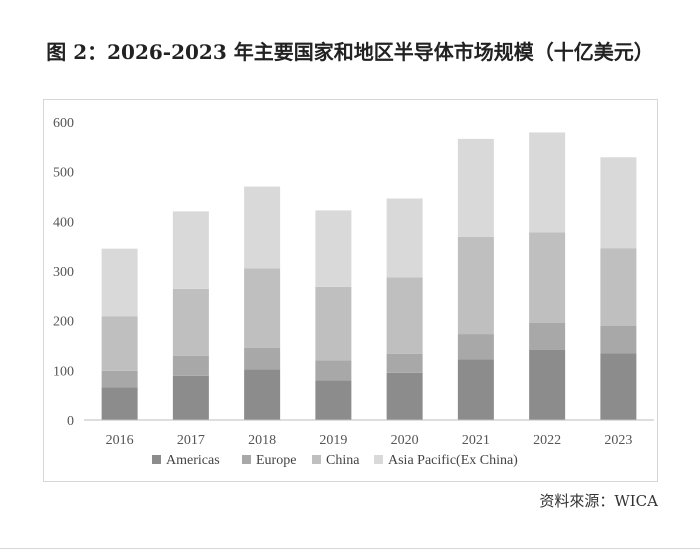 The height and width of the screenshot is (554, 700). What do you see at coordinates (262, 440) in the screenshot?
I see `x-tick-label: 2018` at bounding box center [262, 440].